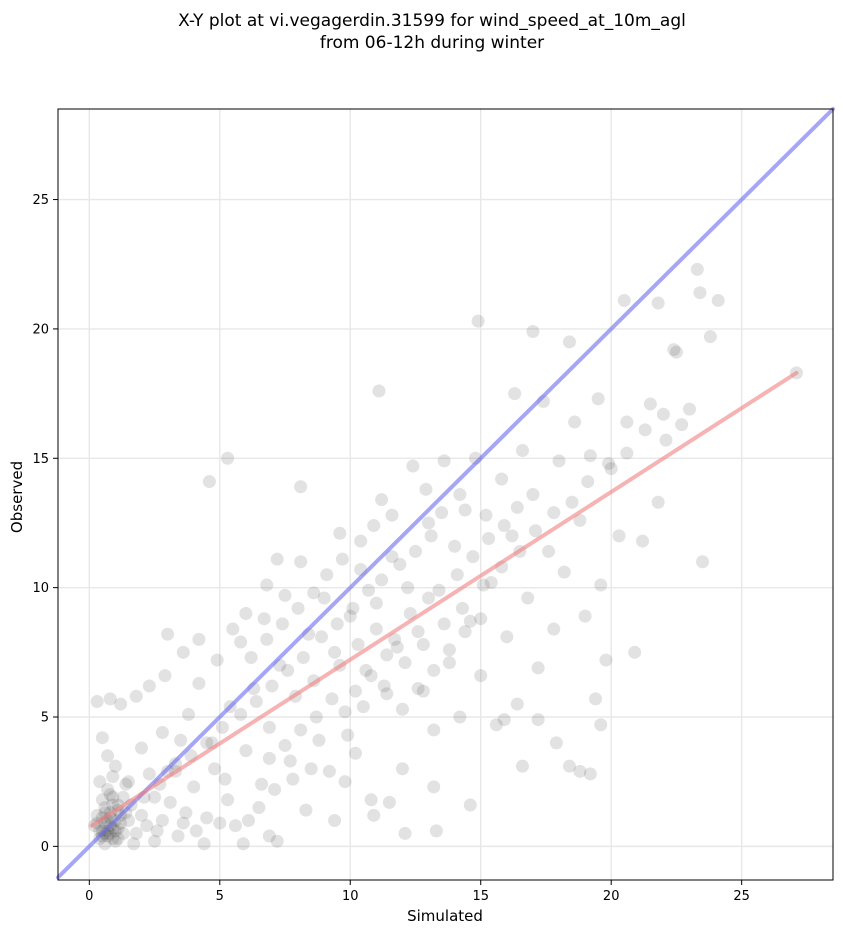 Image resolution: width=843 pixels, height=934 pixels. Describe the element at coordinates (350, 896) in the screenshot. I see `x-tick-label: 10` at that location.